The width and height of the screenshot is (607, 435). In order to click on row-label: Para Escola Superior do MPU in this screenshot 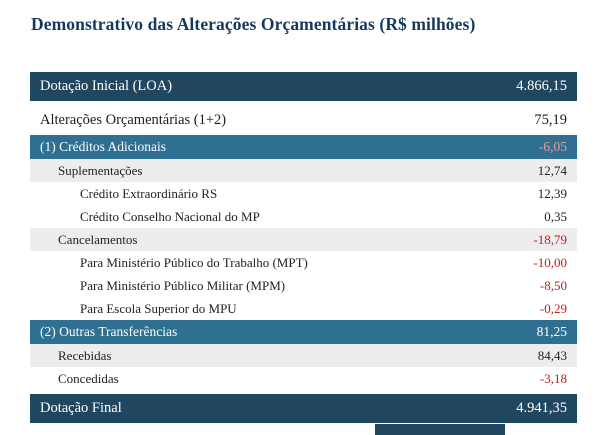, I will do `click(158, 308)`.